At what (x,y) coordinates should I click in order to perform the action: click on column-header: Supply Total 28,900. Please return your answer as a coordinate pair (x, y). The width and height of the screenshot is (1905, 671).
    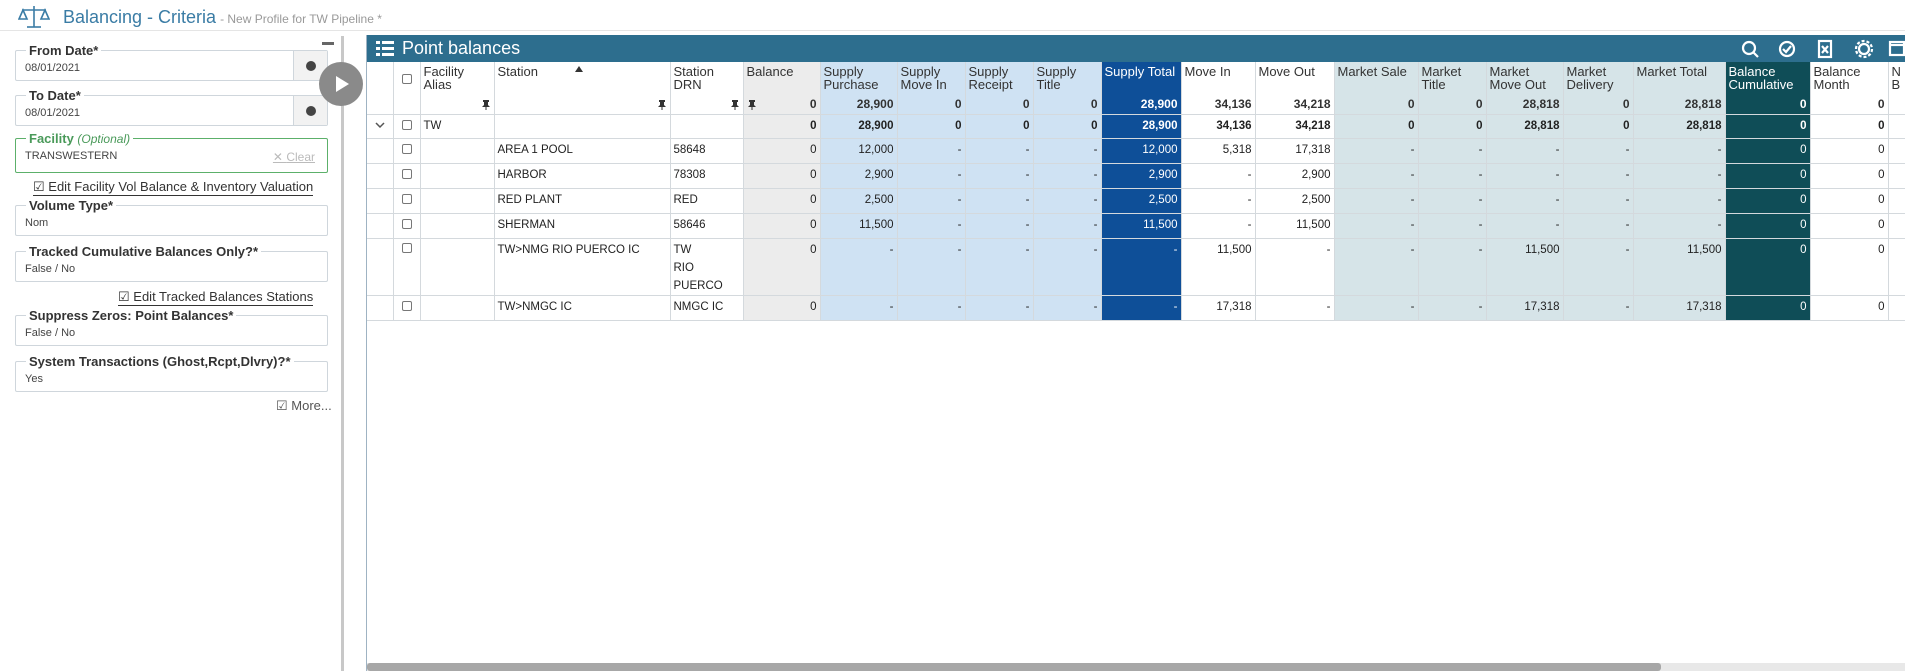
    Looking at the image, I should click on (1141, 88).